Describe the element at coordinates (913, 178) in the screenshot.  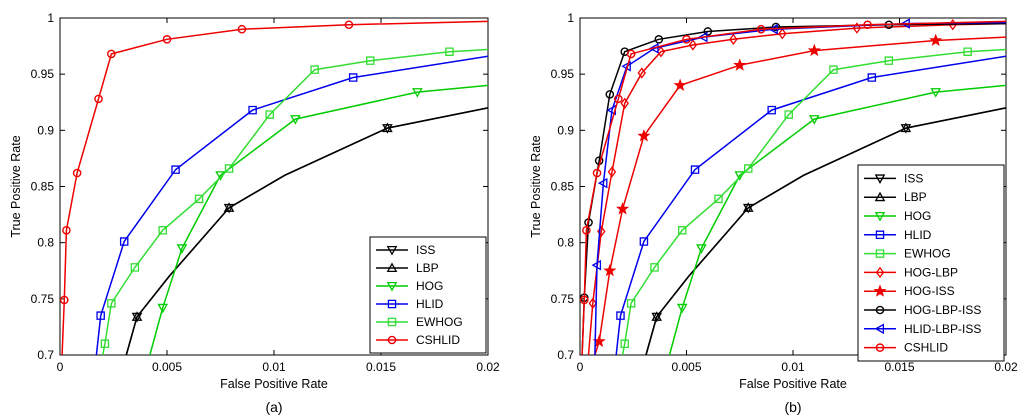
I see `legend-label: ISS` at that location.